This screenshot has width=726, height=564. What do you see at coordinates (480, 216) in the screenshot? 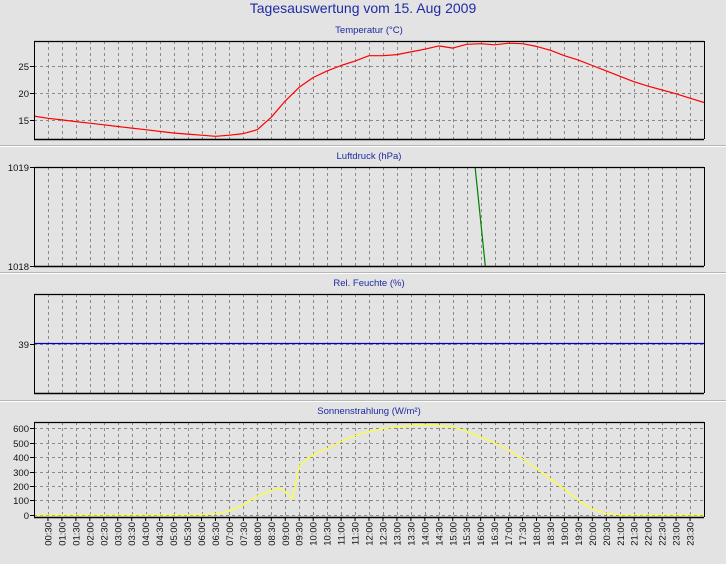
I see `series-line` at bounding box center [480, 216].